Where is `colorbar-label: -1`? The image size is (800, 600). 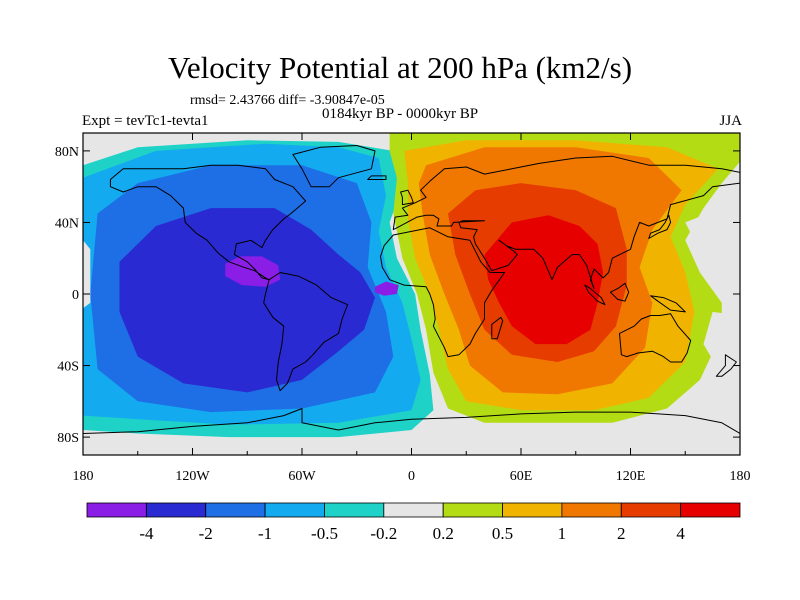
colorbar-label: -1 is located at coordinates (265, 533).